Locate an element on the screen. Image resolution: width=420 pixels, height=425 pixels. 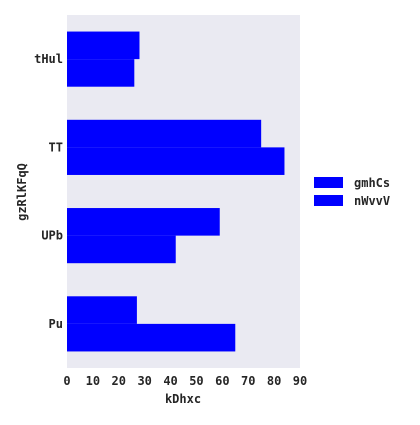
x-tick-label: 30 is located at coordinates (144, 381).